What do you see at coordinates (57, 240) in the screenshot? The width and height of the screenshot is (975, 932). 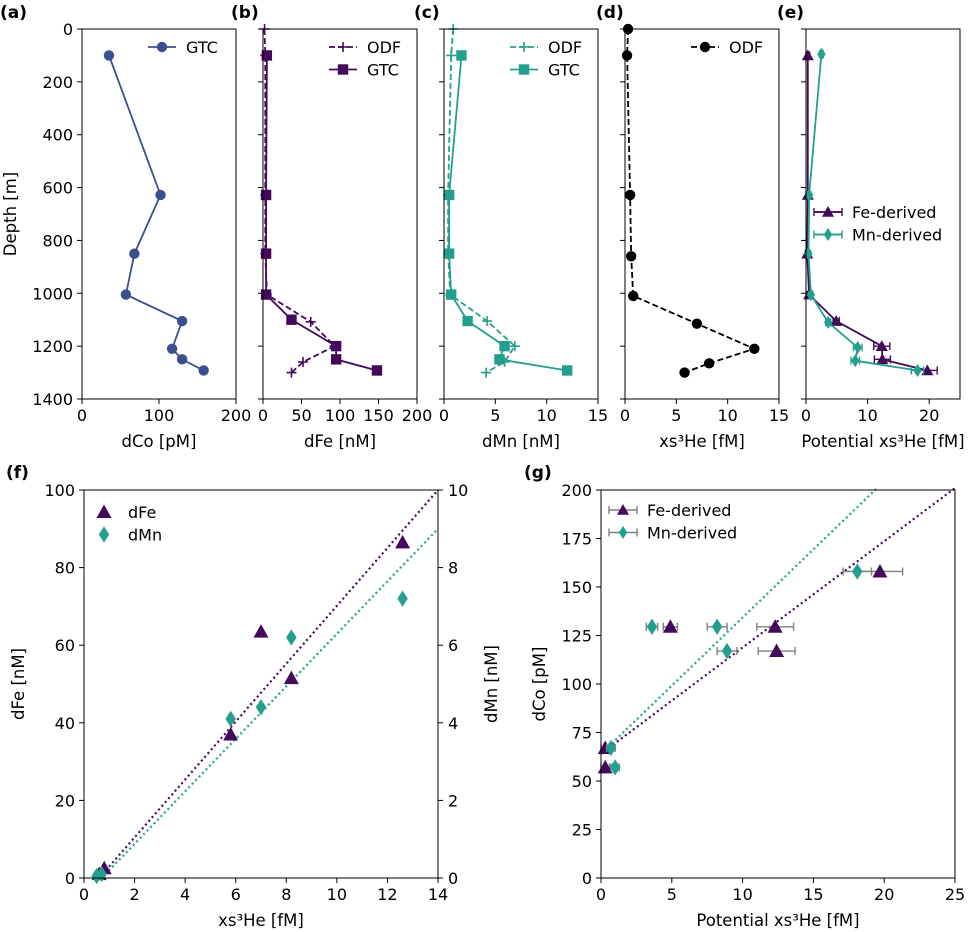 I see `y-tick-label: 800` at bounding box center [57, 240].